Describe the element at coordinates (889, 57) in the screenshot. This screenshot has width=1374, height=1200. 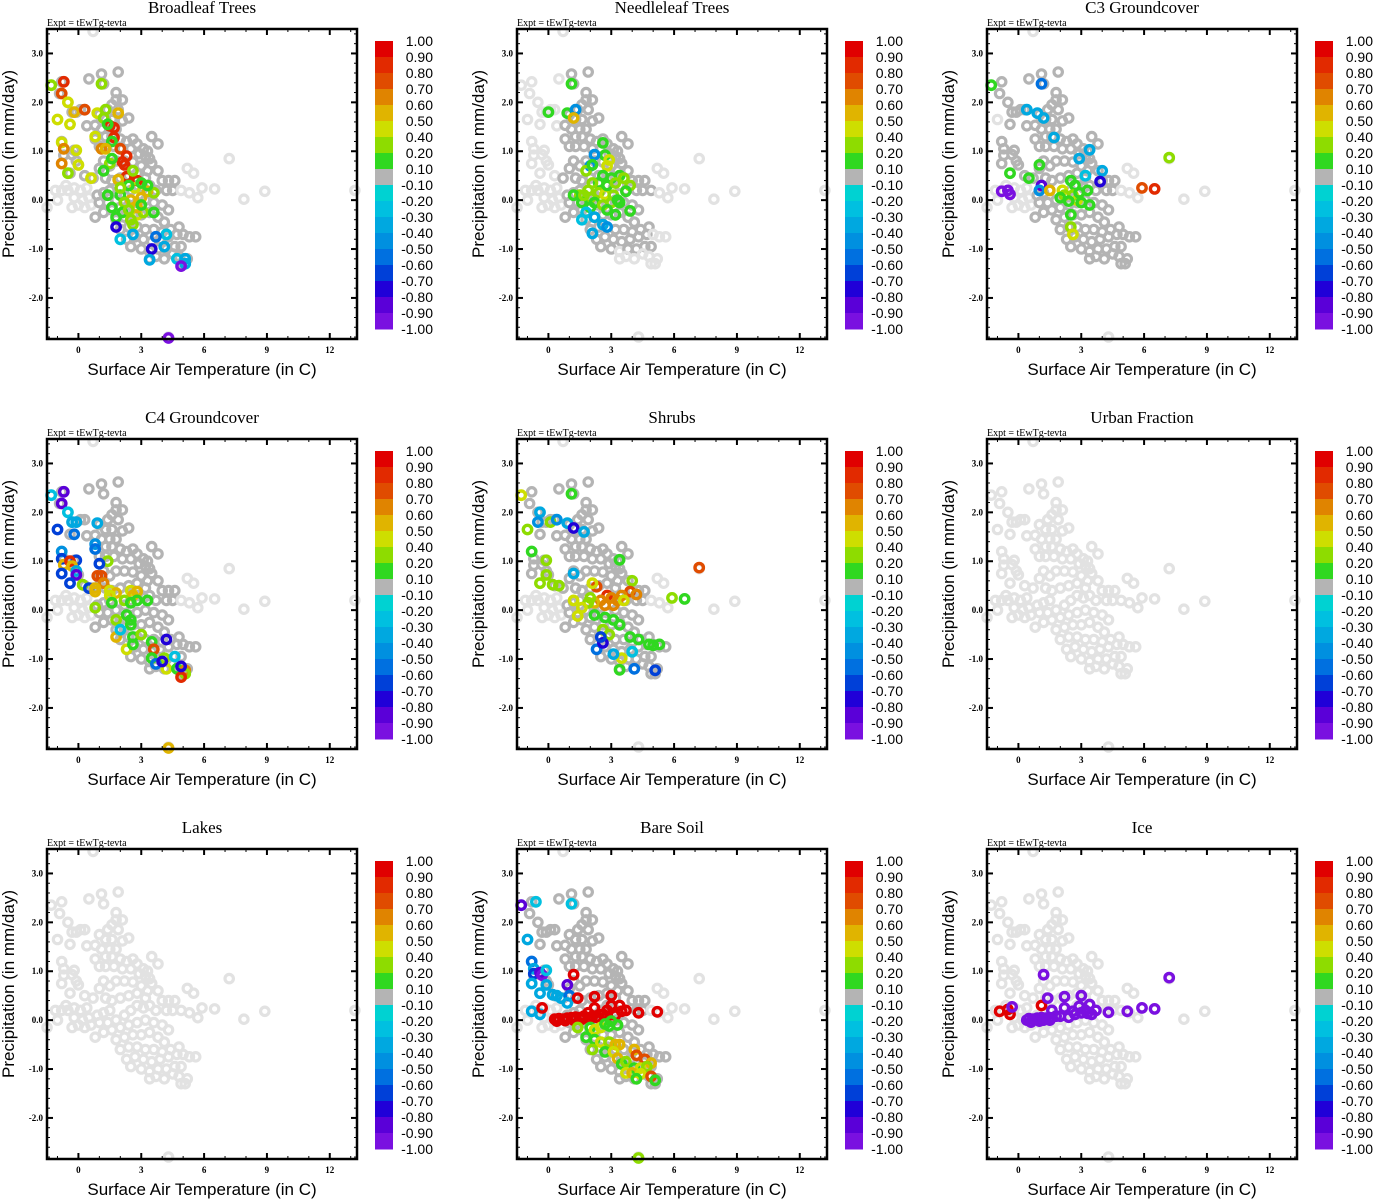
I see `colorbar-label: 0.90` at that location.